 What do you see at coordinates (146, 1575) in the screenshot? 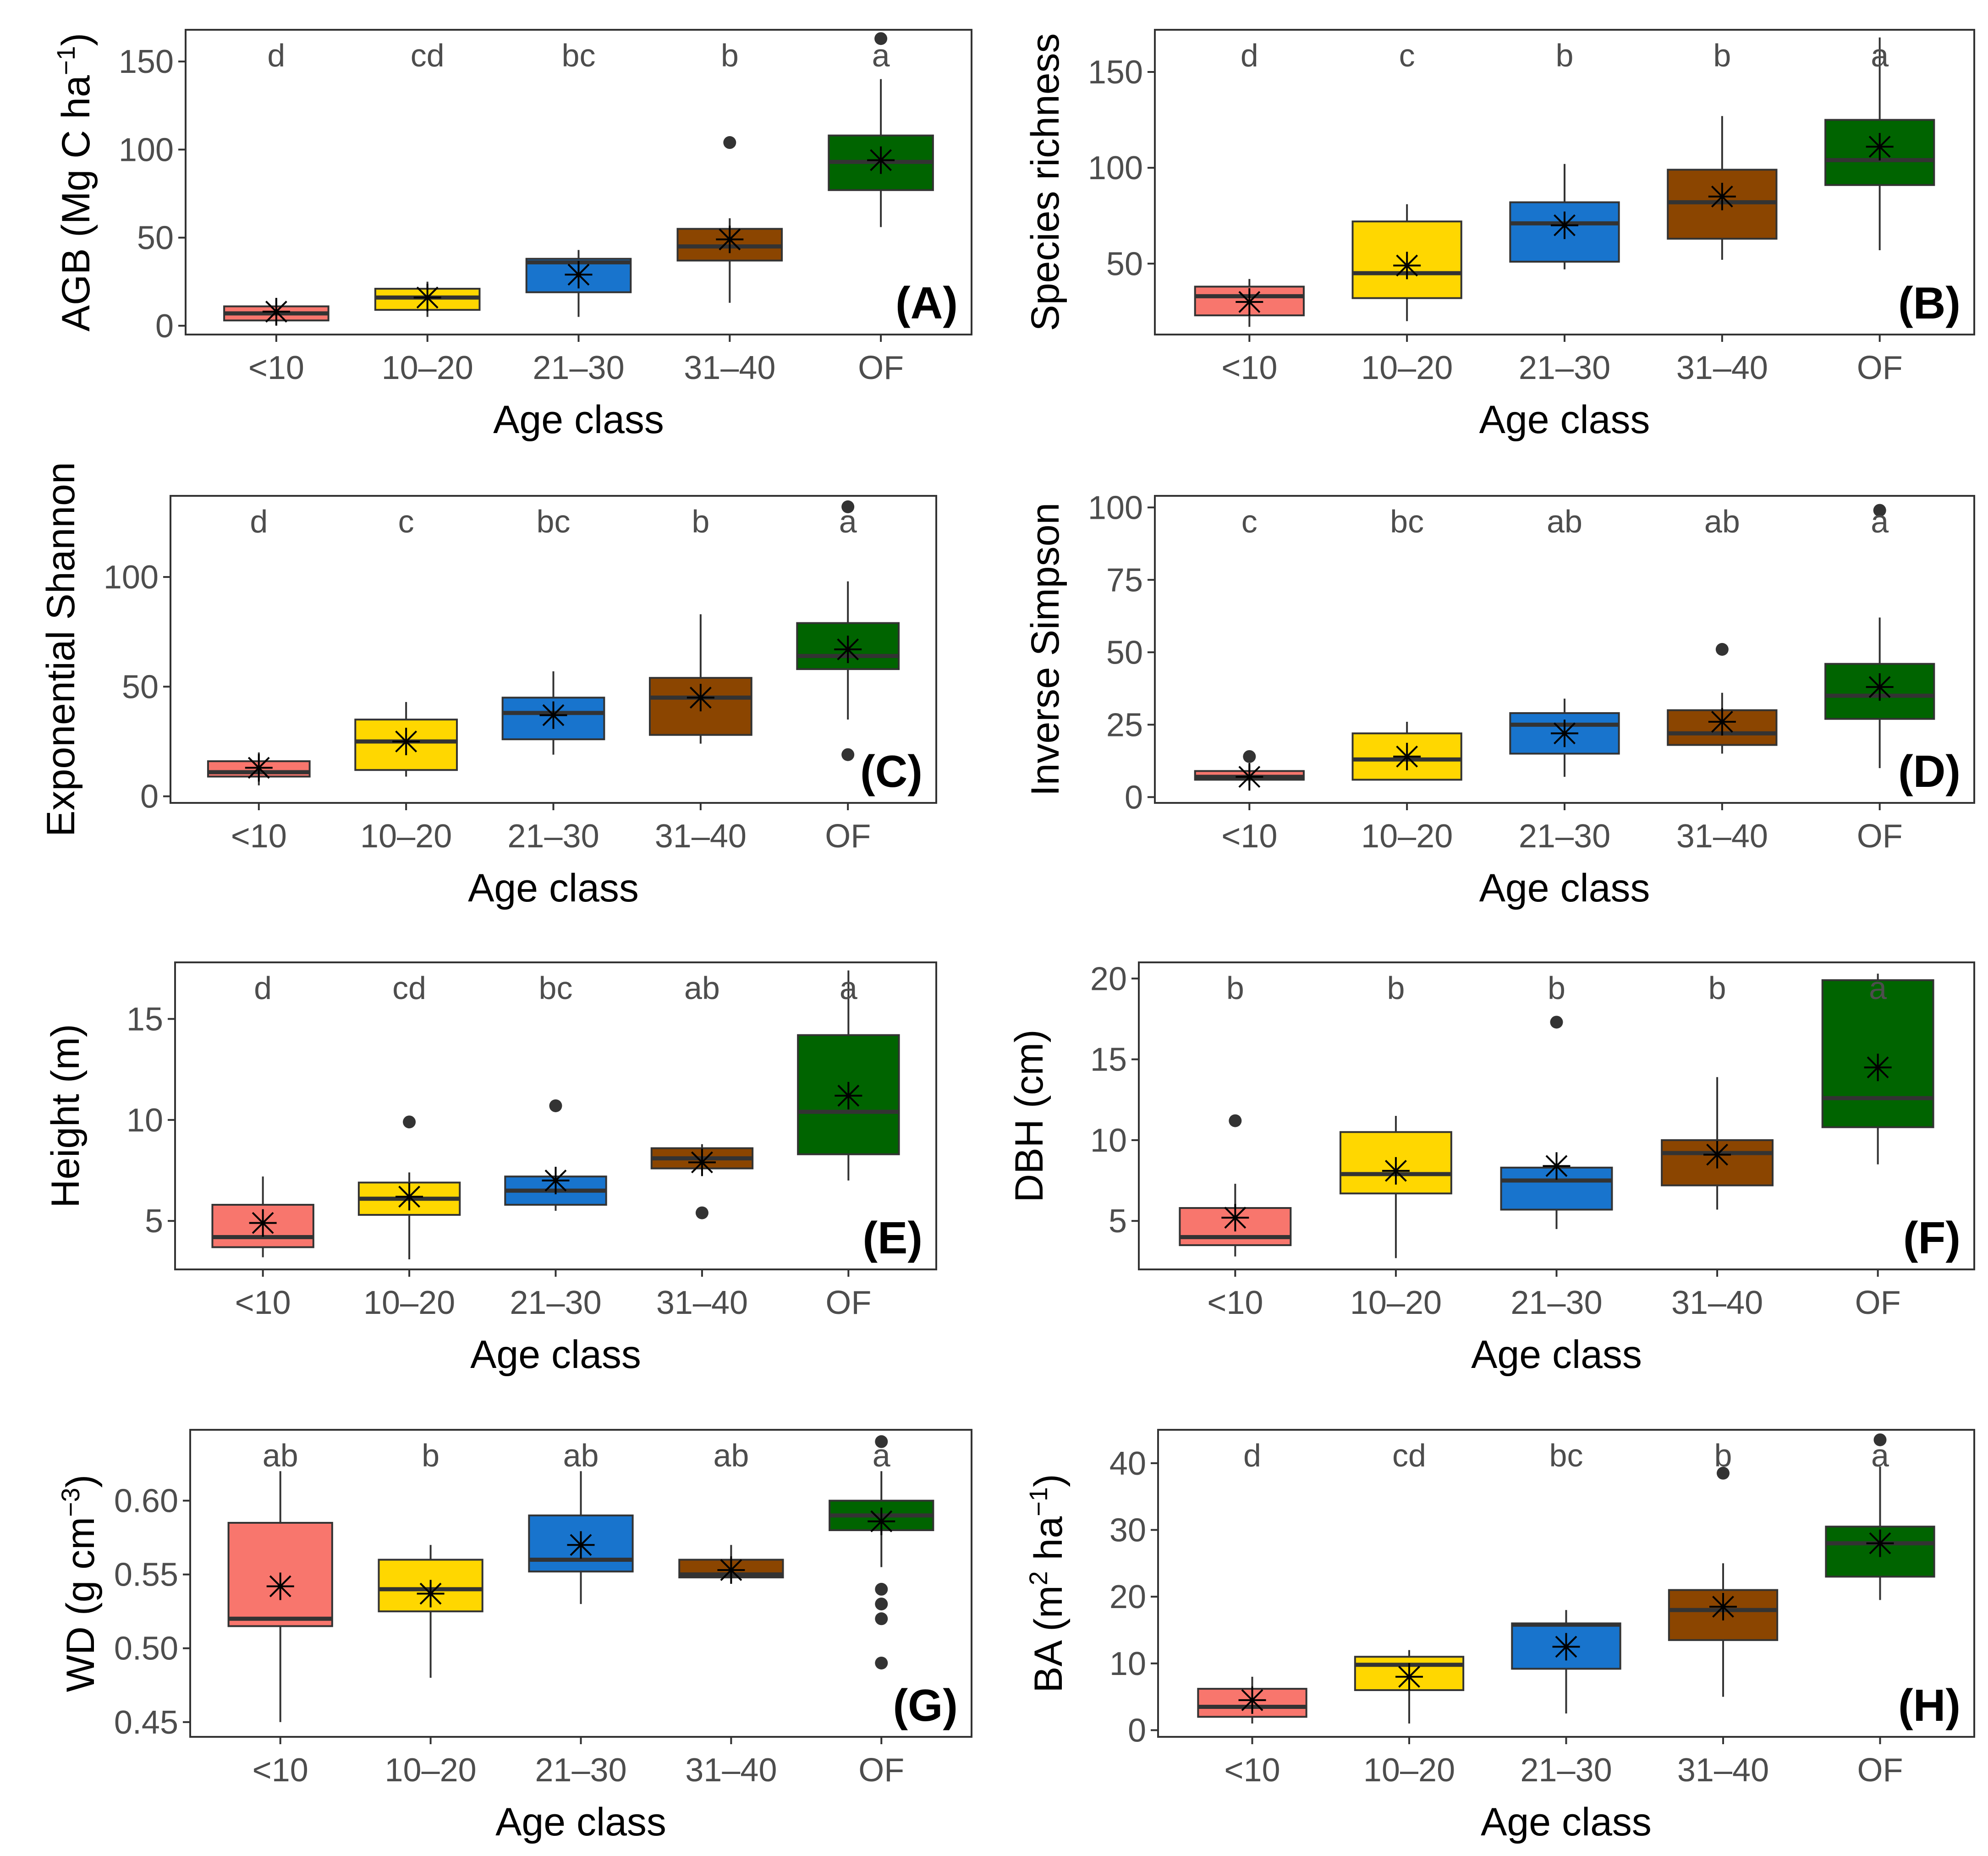
I see `y-tick-label: 0.55` at bounding box center [146, 1575].